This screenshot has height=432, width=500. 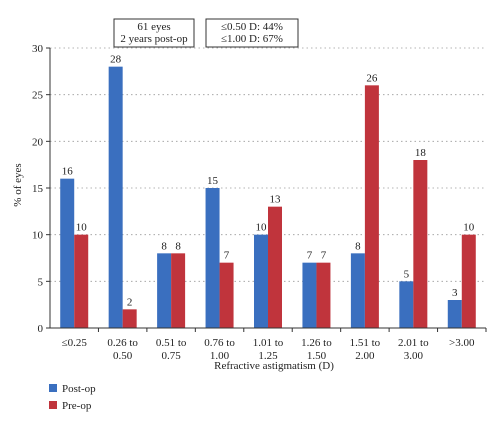 What do you see at coordinates (123, 356) in the screenshot?
I see `x-category-label-1-1: 0.50` at bounding box center [123, 356].